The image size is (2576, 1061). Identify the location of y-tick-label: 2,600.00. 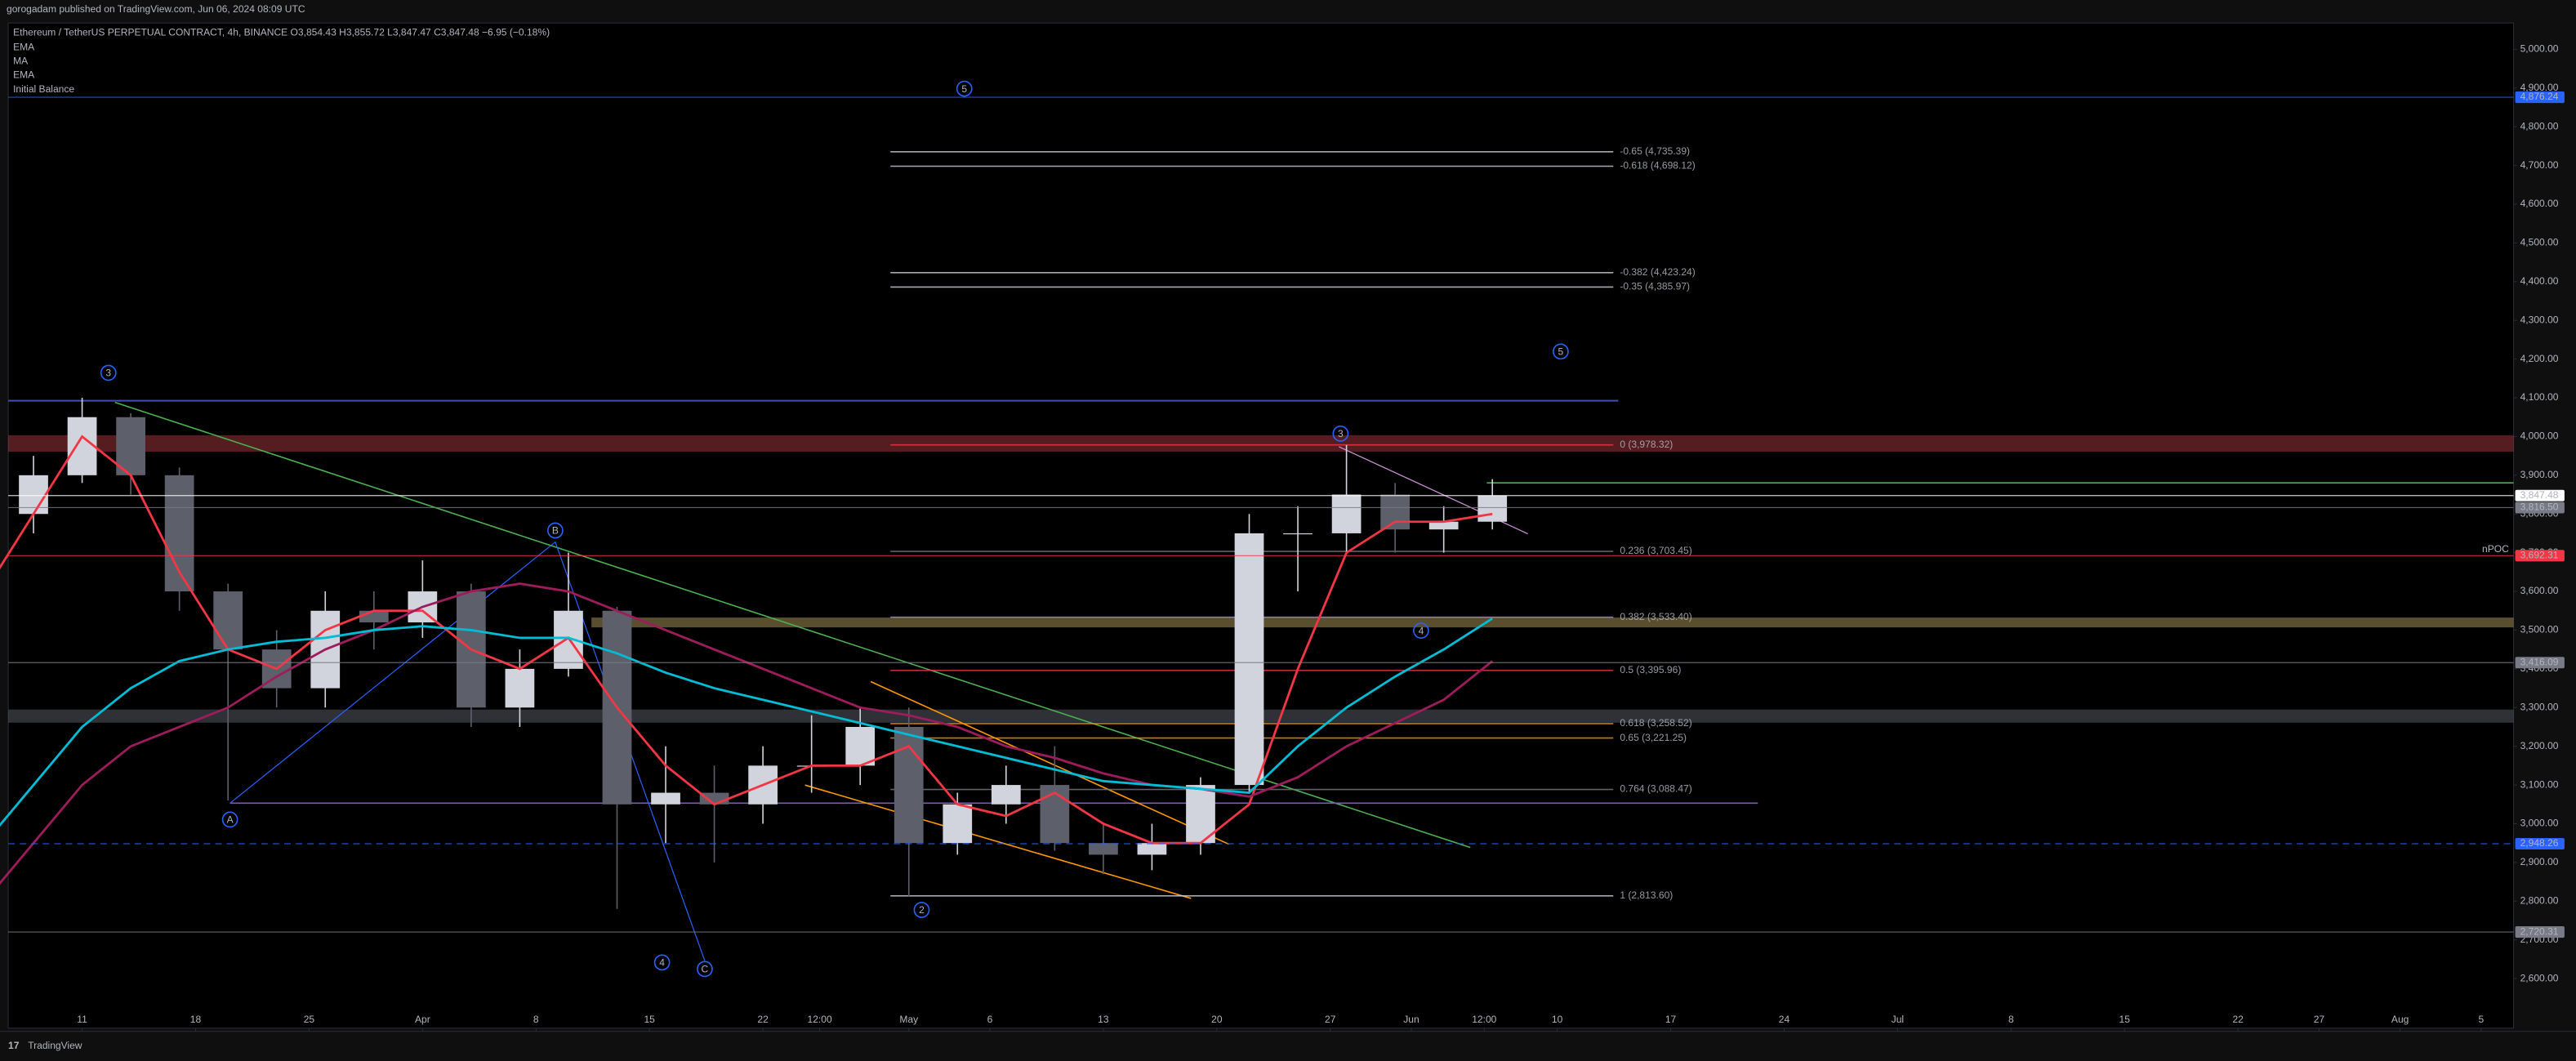
(2539, 977).